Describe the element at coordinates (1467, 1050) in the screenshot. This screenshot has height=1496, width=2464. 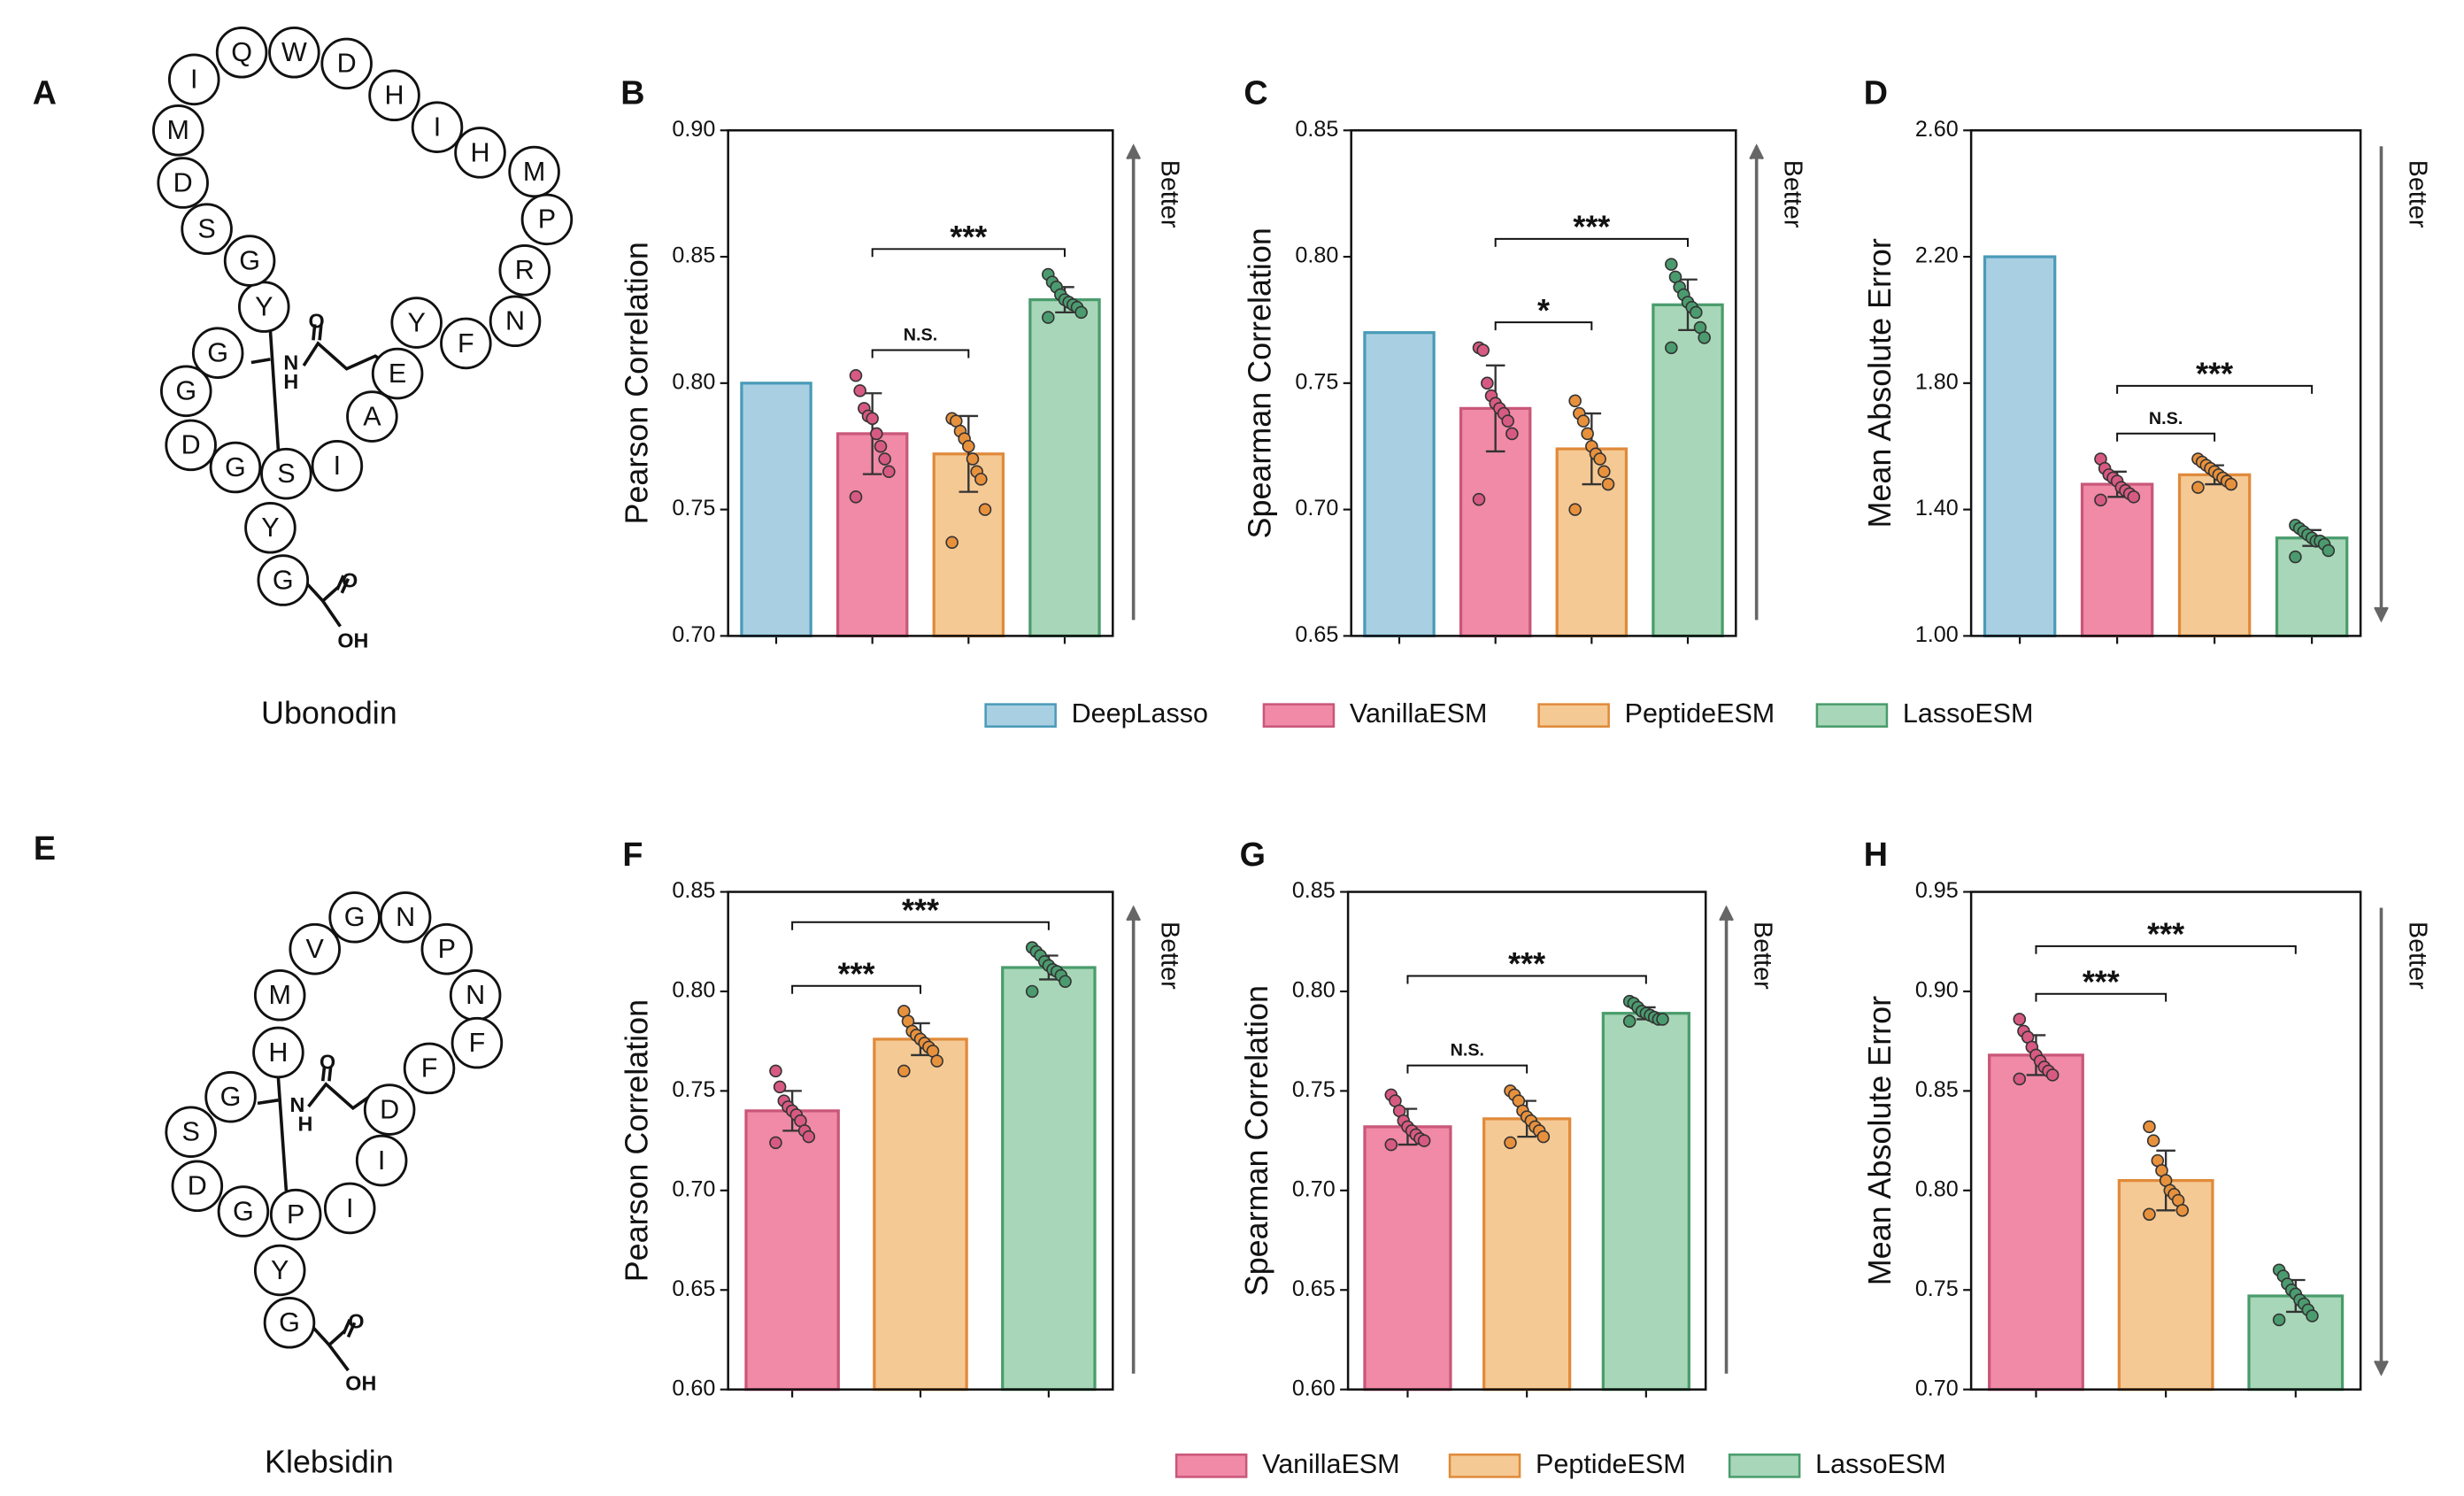
I see `significance-label: N.S.` at that location.